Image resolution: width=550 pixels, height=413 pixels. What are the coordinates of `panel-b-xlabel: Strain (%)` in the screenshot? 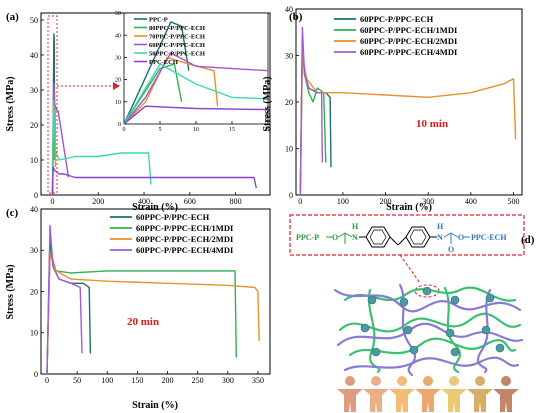 It's located at (409, 207).